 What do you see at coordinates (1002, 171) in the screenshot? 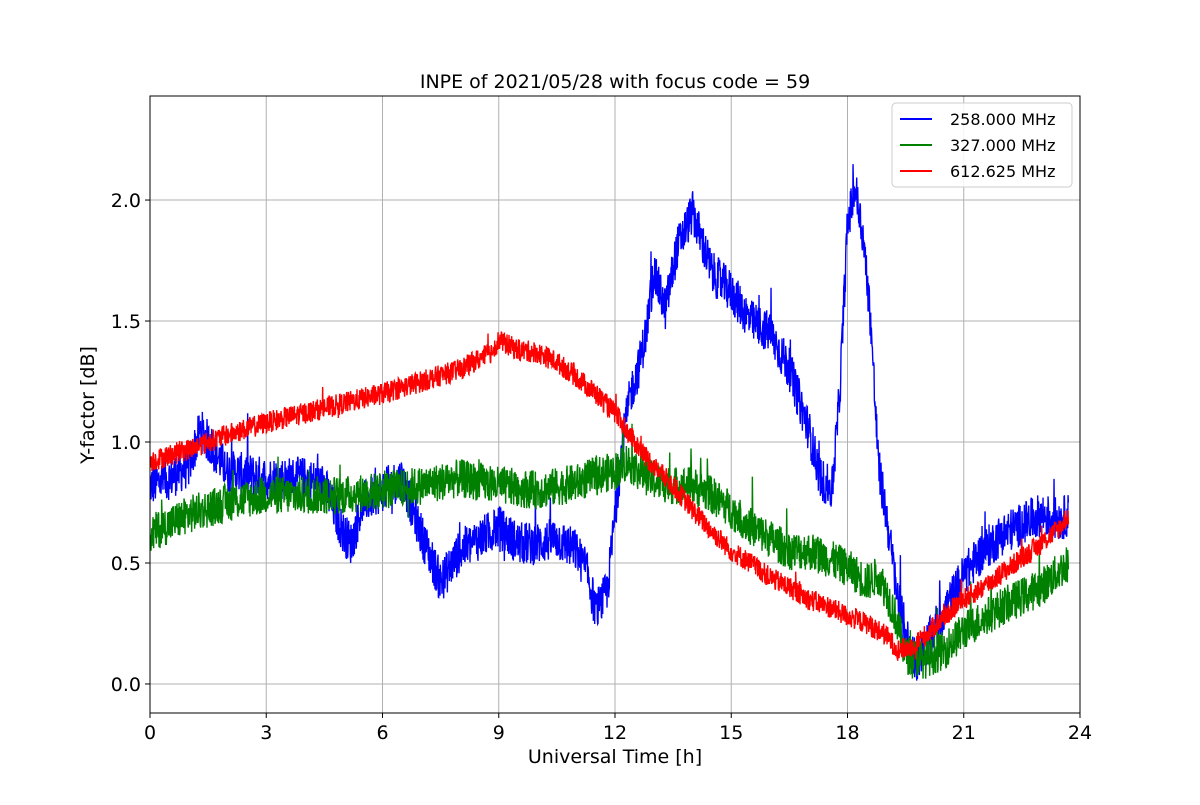
I see `legend-label: 612.625 MHz` at bounding box center [1002, 171].